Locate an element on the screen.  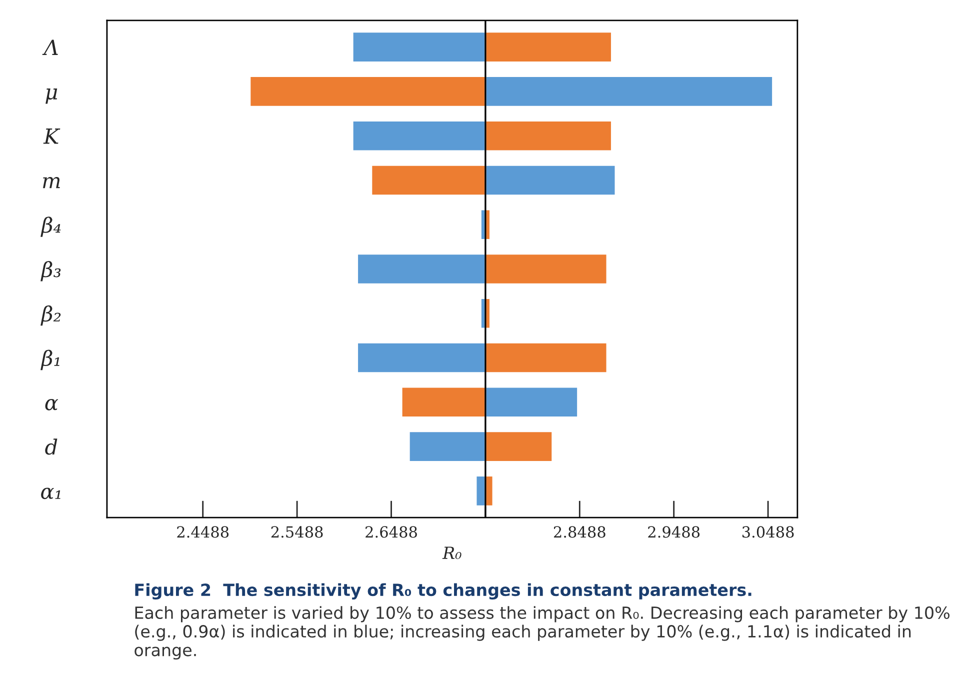
y-tick-label: Λ is located at coordinates (50, 47).